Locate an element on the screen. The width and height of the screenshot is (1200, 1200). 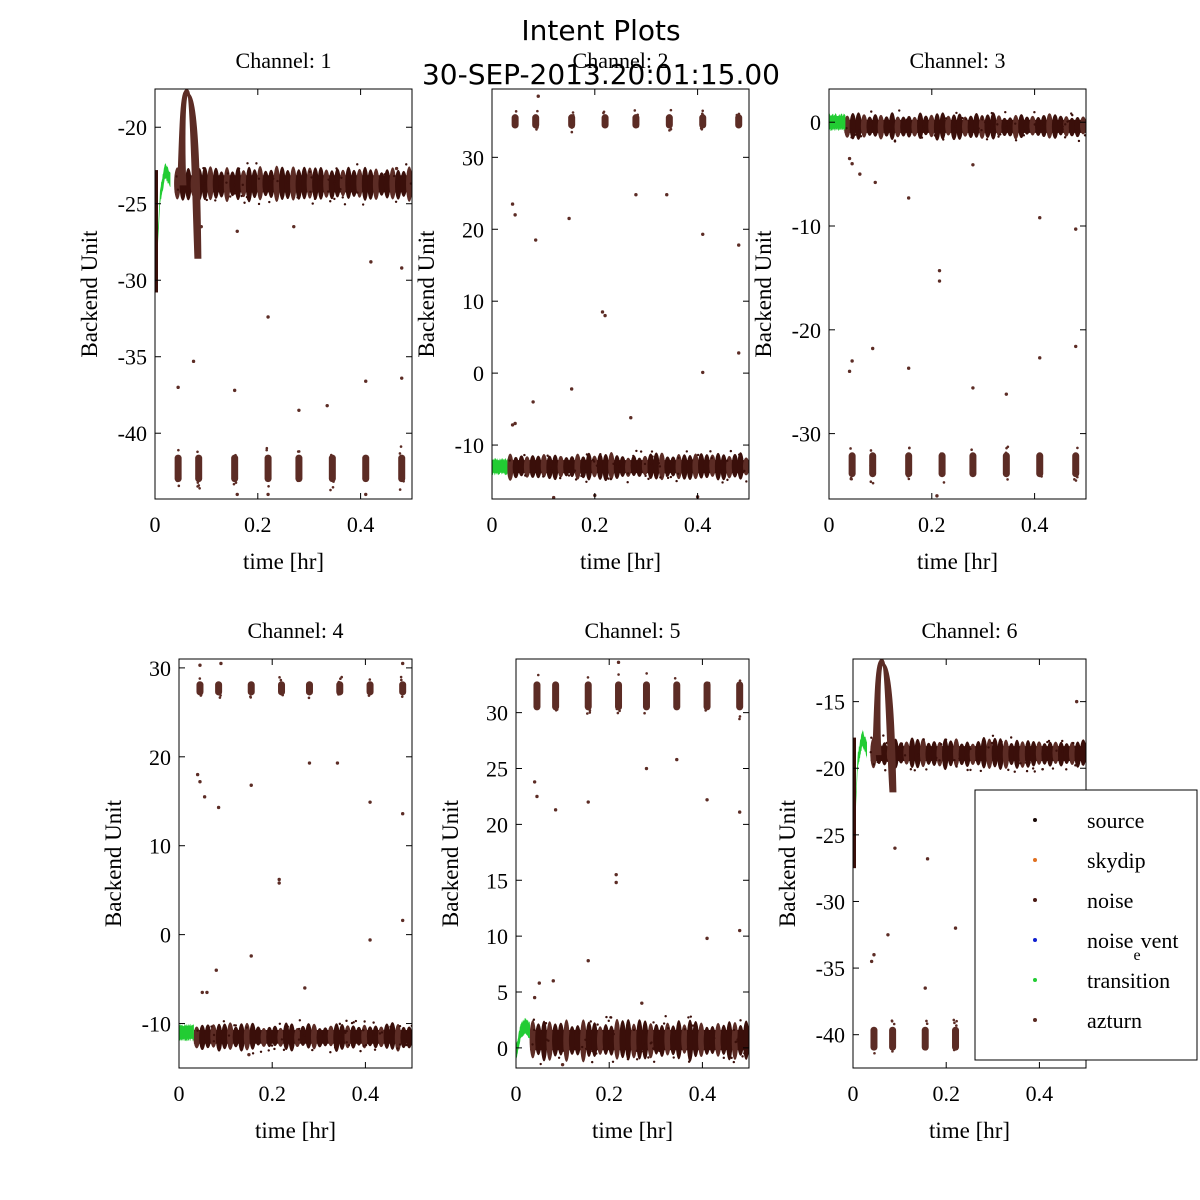
y-tick-label: -10 is located at coordinates (469, 445).